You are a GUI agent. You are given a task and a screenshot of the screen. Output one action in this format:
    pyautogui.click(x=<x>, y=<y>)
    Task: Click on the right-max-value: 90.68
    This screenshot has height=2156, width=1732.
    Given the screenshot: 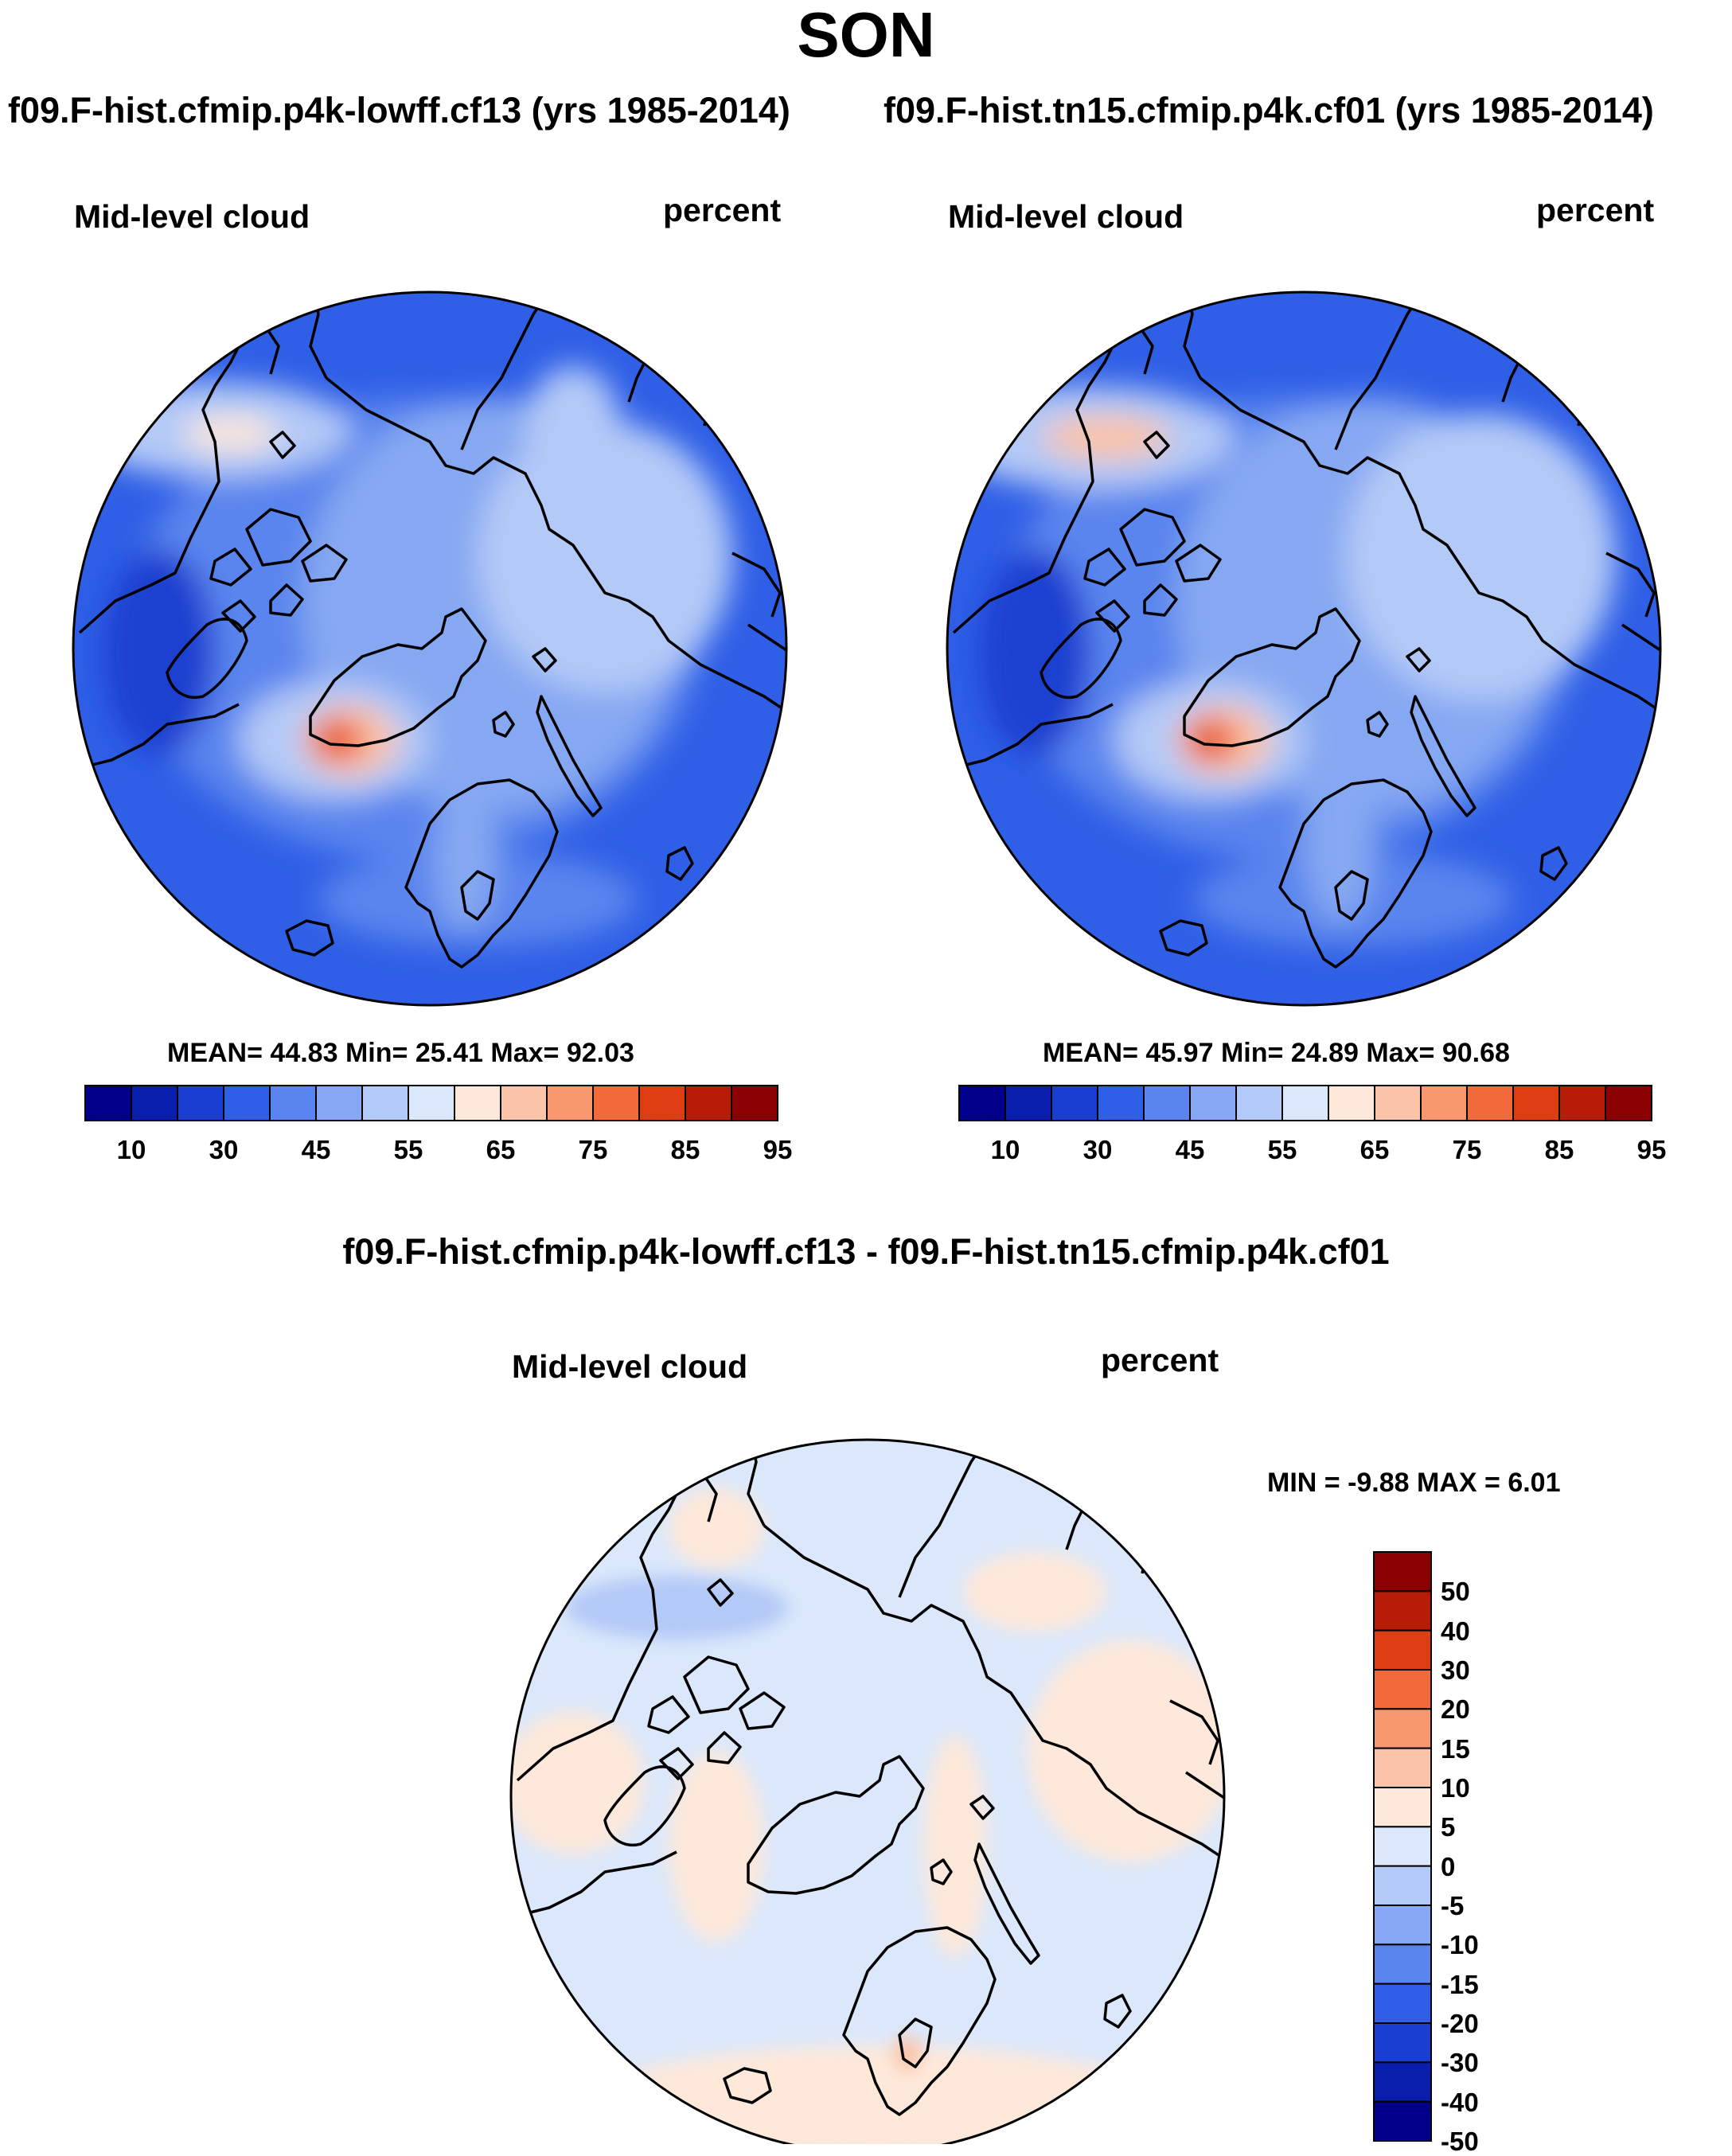 What is the action you would take?
    pyautogui.click(x=1475, y=1053)
    